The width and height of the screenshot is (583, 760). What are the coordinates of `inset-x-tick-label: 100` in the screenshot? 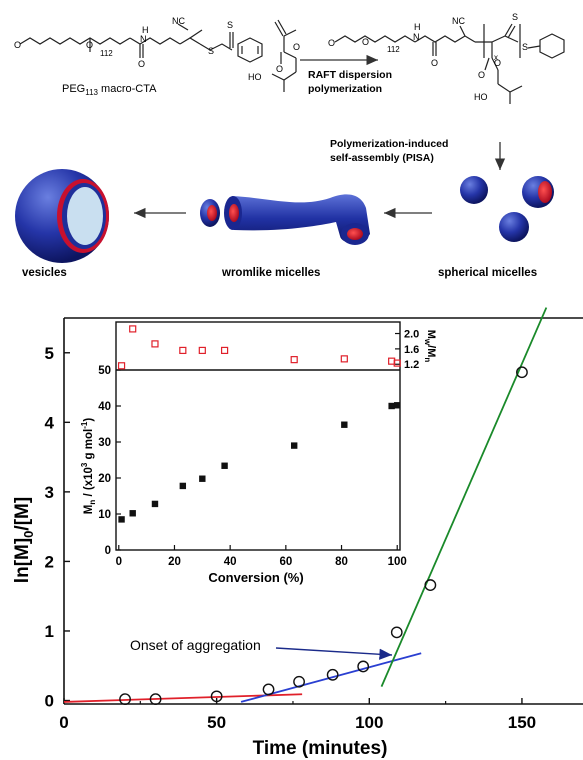 It's located at (397, 562).